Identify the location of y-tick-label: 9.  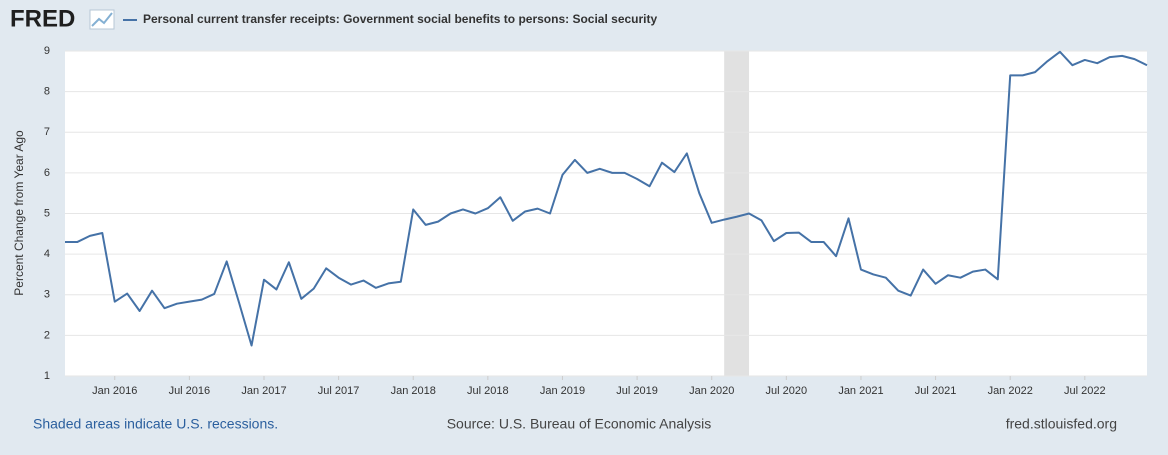
(47, 51).